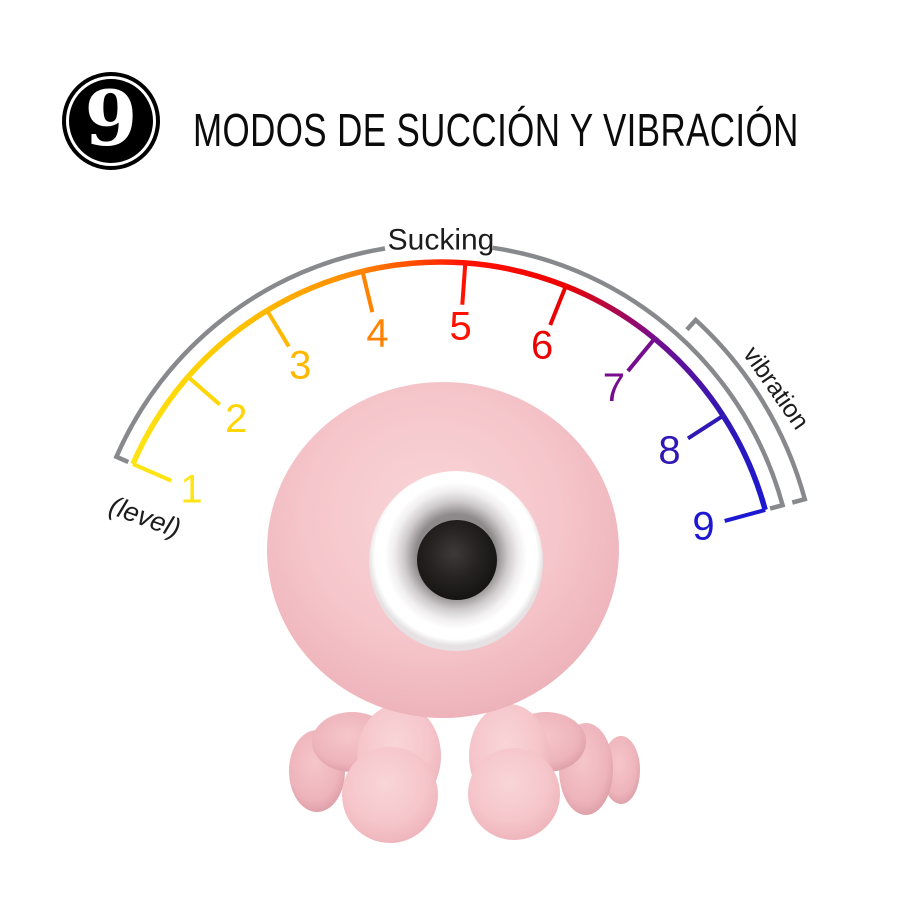 The width and height of the screenshot is (900, 900). Describe the element at coordinates (542, 345) in the screenshot. I see `level-number-6: 6` at that location.